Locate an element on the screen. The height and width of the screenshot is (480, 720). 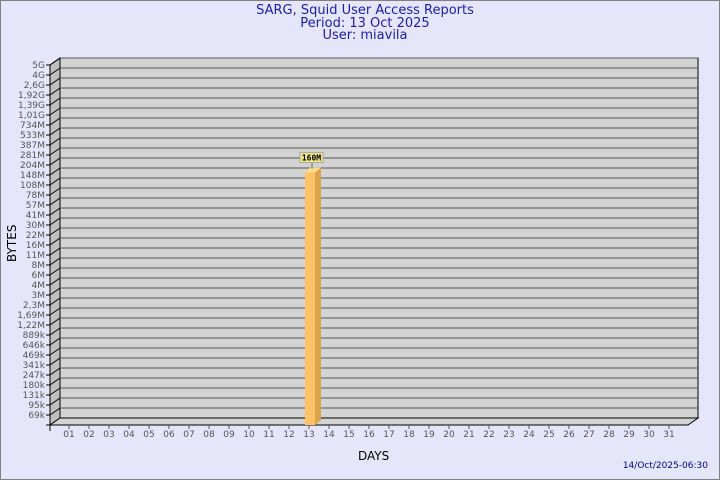
y-tick-label: 4G is located at coordinates (38, 76).